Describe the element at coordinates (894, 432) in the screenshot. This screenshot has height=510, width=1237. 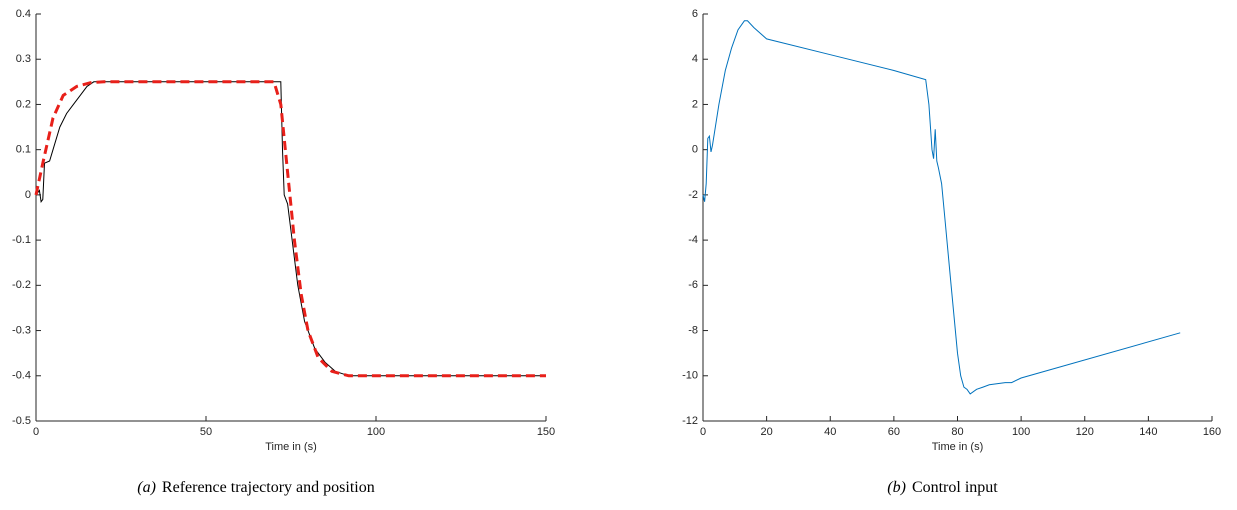
I see `x-tick-label: 60` at that location.